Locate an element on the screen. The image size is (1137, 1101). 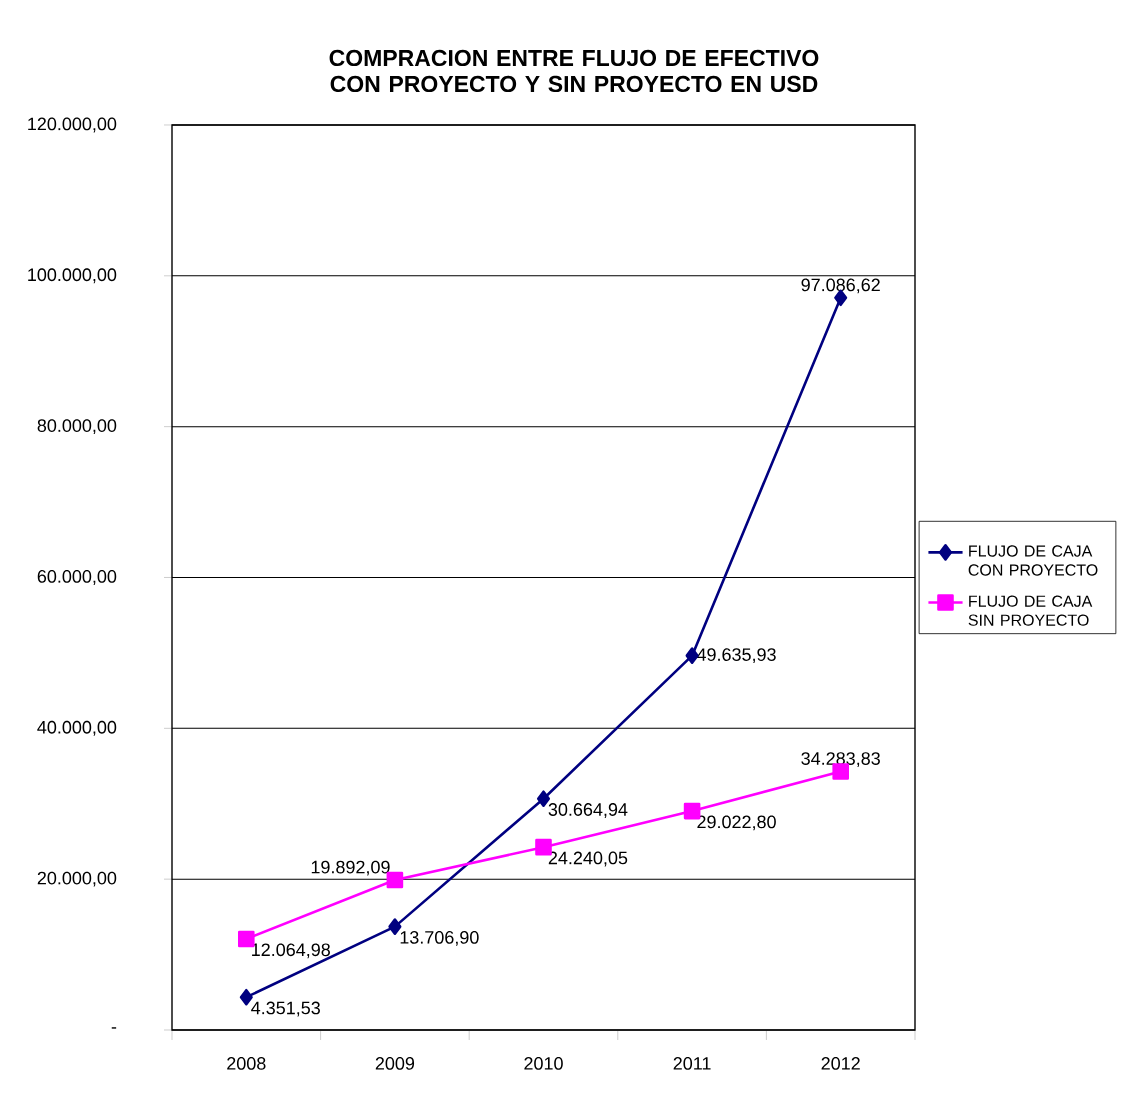
data-label: 97.086,62 is located at coordinates (840, 286).